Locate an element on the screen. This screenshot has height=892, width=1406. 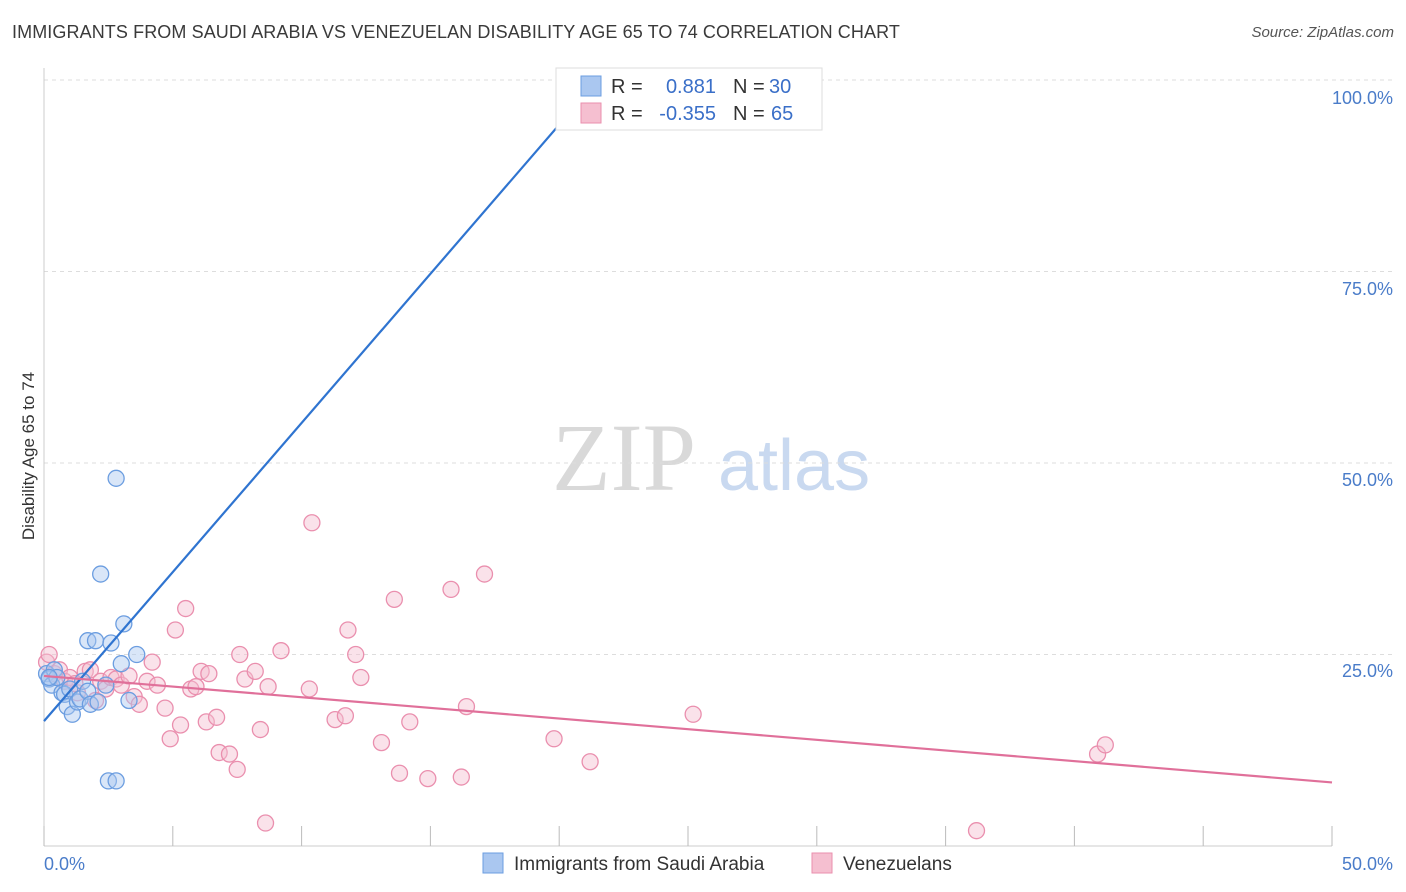
series-legend-label-pink: Venezuelans is located at coordinates (897, 864).